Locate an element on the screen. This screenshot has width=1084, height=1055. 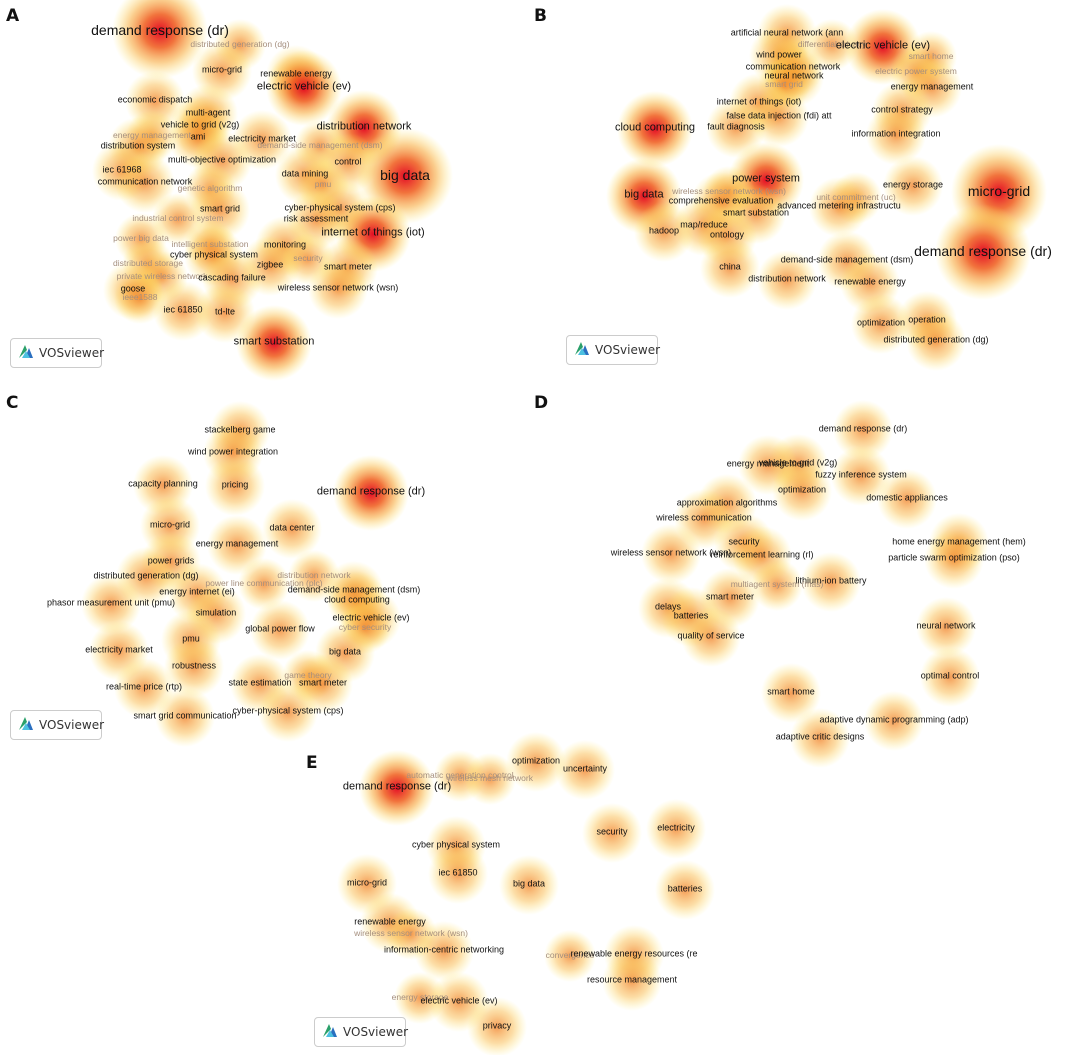
keyword-label: zigbee is located at coordinates (270, 264).